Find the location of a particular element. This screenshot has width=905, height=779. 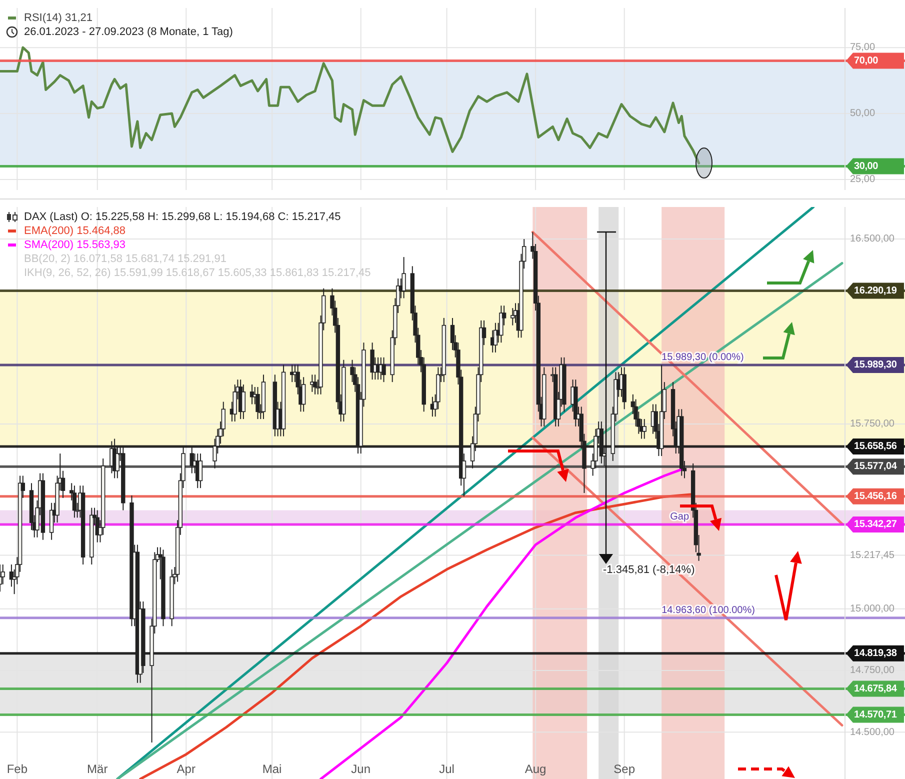

chart-title: DAX (Last) O: 15.225,58 H: 15.299,68 L: 15.194,68 C: 15.217,45 is located at coordinates (182, 216).